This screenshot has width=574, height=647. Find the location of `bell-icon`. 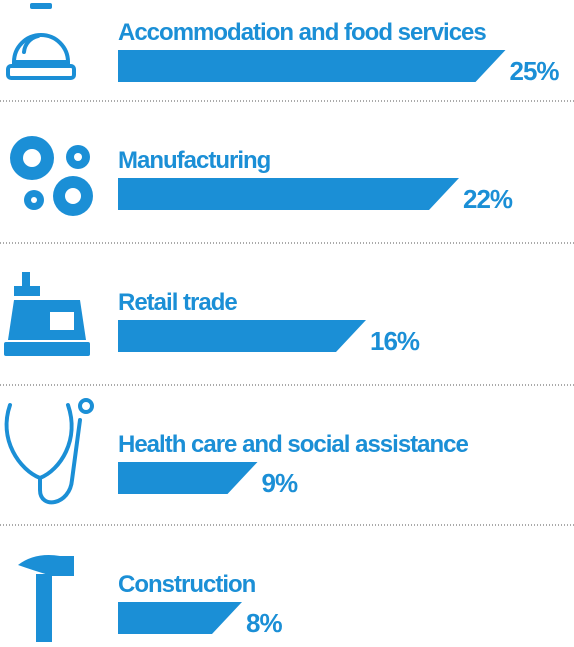

bell-icon is located at coordinates (41, 41).